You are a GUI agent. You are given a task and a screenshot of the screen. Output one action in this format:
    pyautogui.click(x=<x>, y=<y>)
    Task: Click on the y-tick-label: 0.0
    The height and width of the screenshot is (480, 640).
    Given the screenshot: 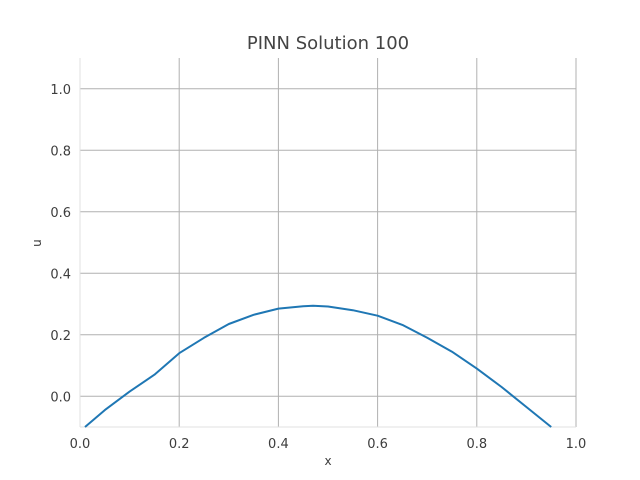 What is the action you would take?
    pyautogui.click(x=60, y=397)
    